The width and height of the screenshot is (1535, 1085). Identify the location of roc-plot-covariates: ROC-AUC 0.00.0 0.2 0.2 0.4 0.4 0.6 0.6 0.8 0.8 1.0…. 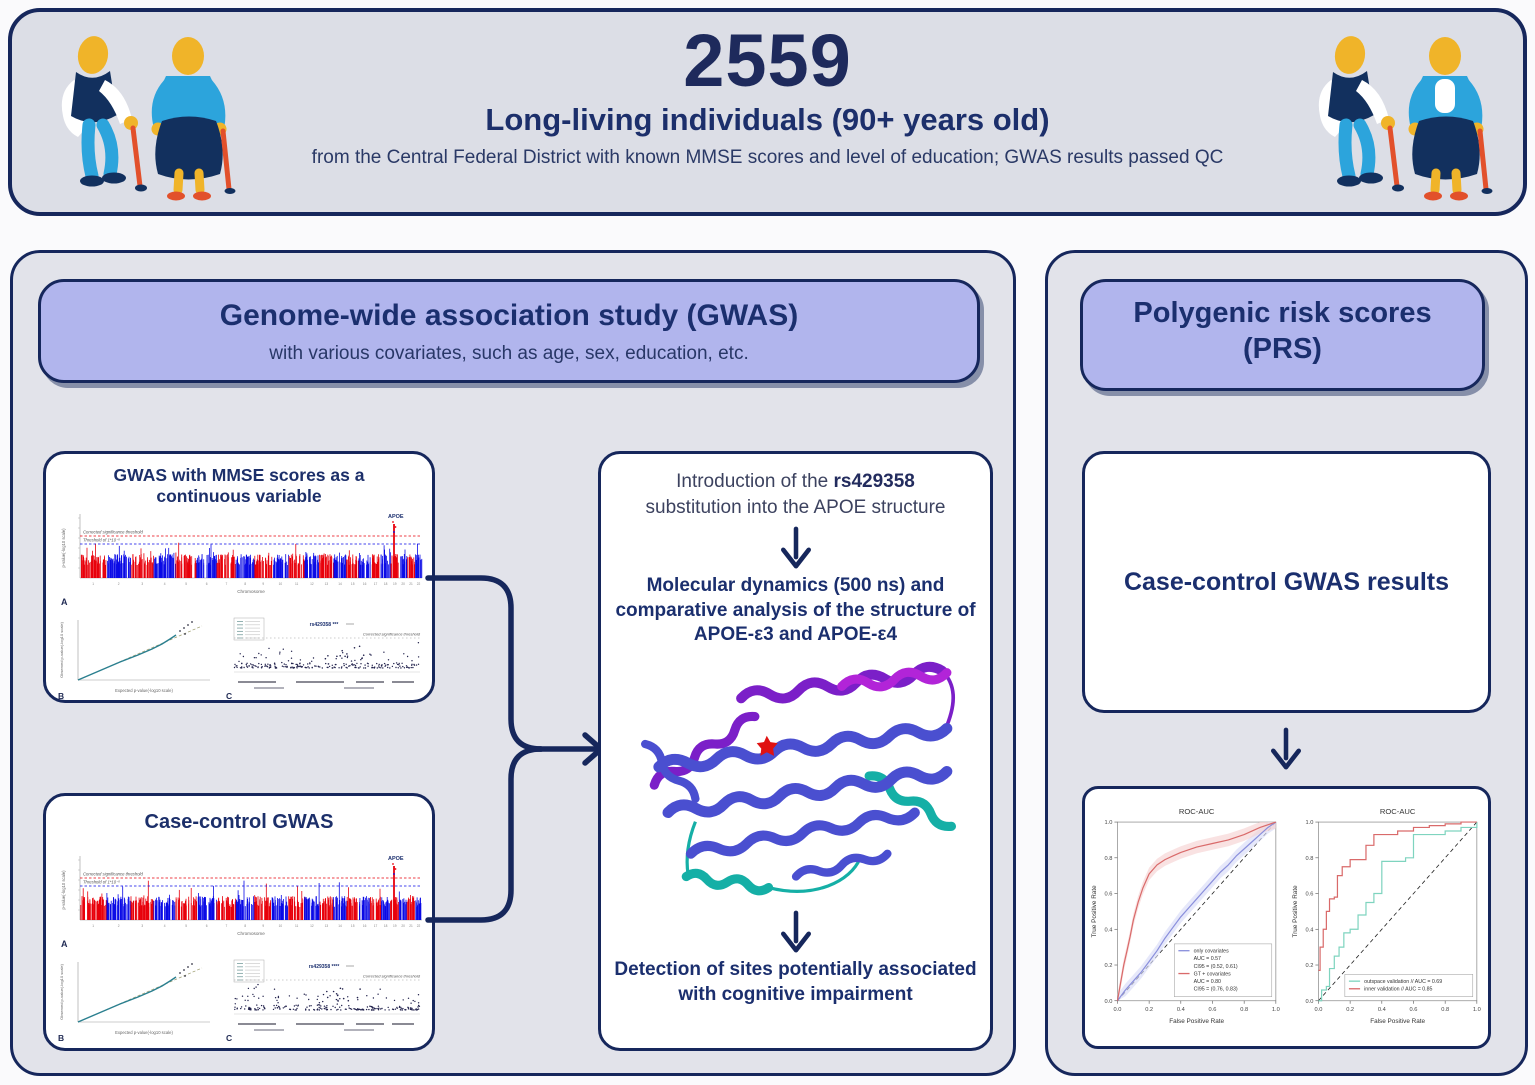
(1185, 916).